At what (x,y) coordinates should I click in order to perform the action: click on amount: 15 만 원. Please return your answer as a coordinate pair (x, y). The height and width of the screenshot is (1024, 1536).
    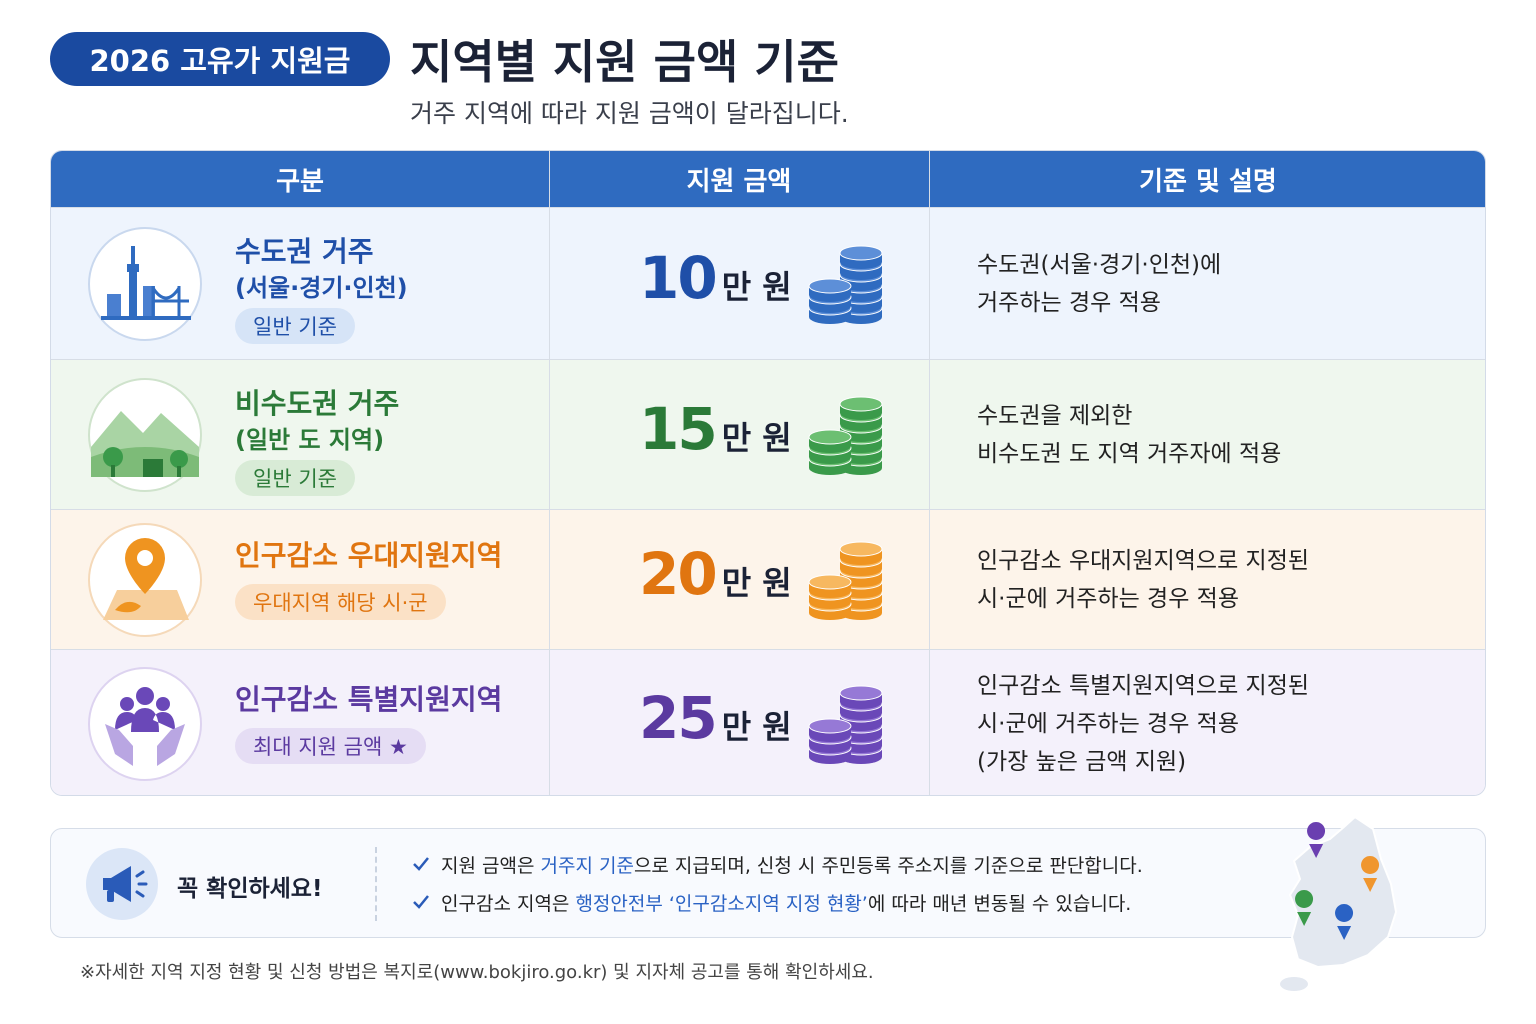
    Looking at the image, I should click on (739, 429).